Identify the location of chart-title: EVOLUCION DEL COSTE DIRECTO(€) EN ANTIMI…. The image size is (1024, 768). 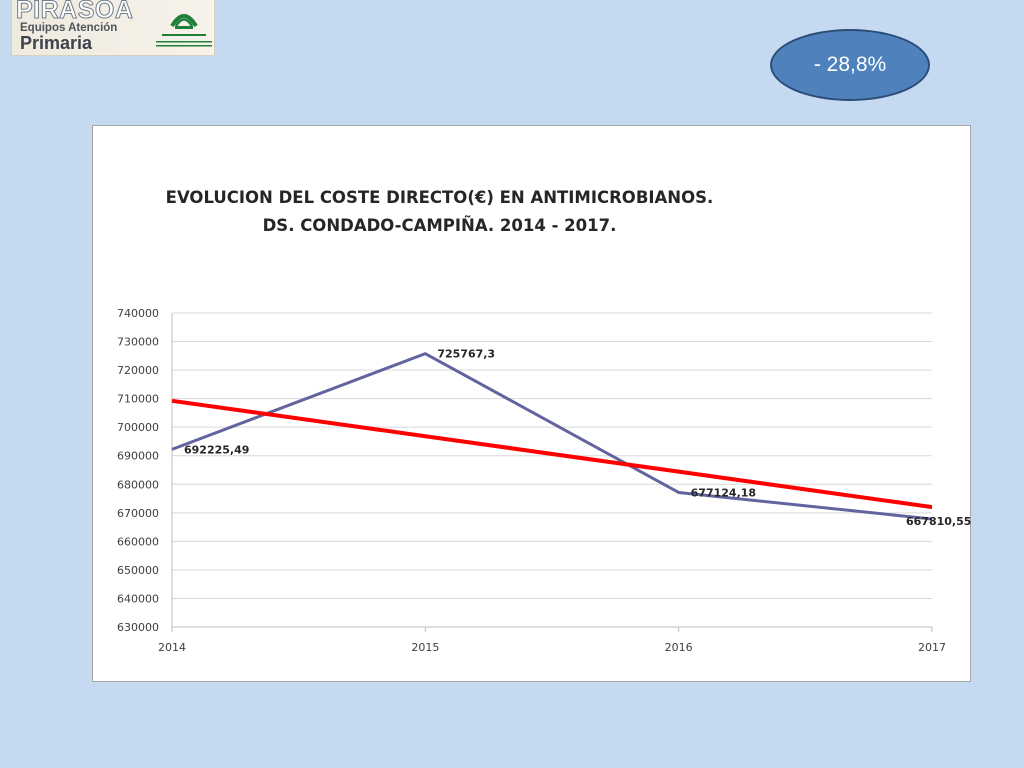
(439, 197).